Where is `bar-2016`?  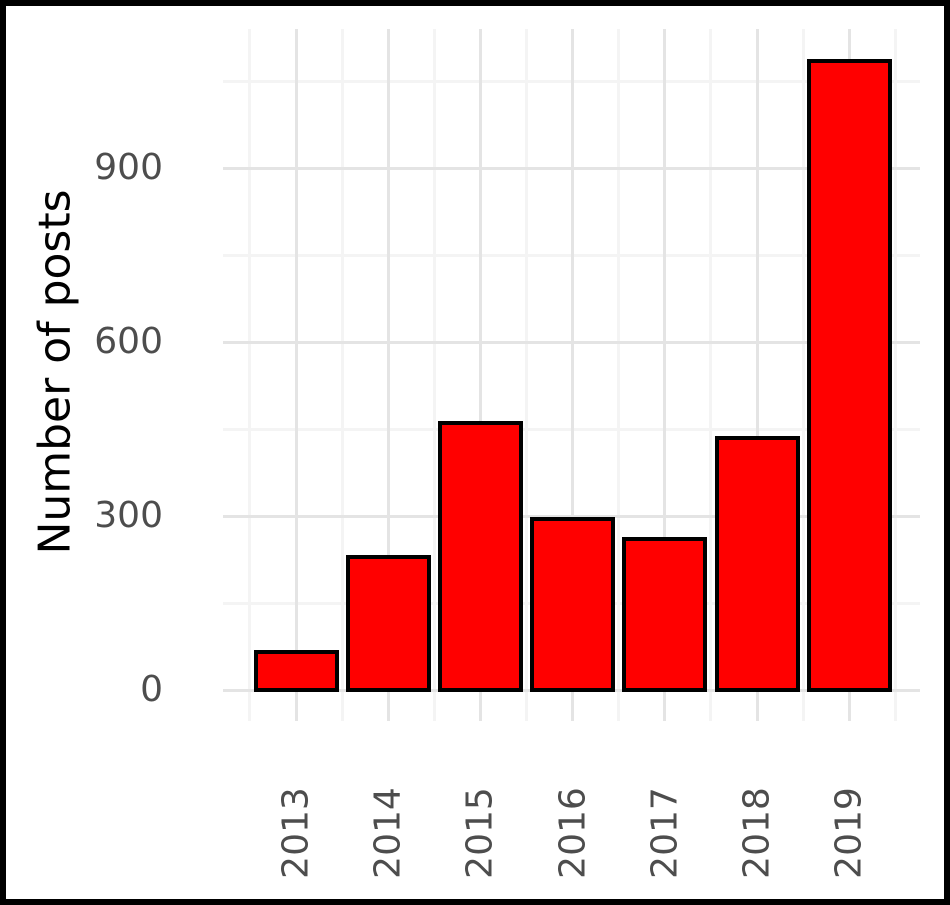 bar-2016 is located at coordinates (573, 604).